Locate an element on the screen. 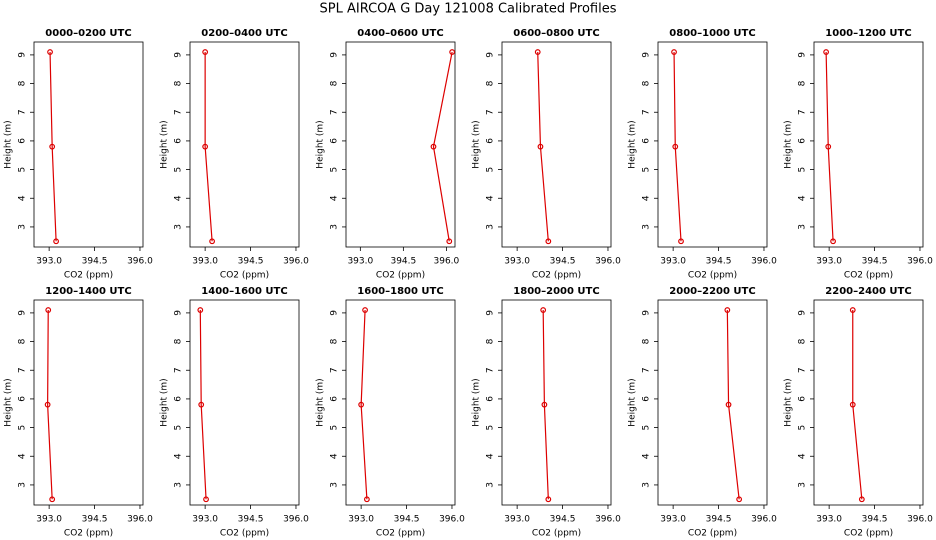  panel-title: 1000–1200 UTC is located at coordinates (868, 33).